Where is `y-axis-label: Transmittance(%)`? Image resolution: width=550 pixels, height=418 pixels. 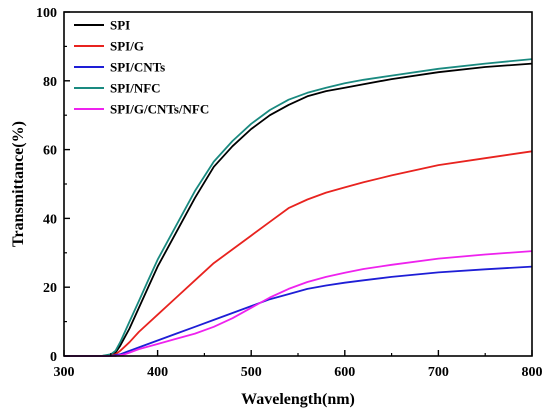 y-axis-label: Transmittance(%) is located at coordinates (18, 184).